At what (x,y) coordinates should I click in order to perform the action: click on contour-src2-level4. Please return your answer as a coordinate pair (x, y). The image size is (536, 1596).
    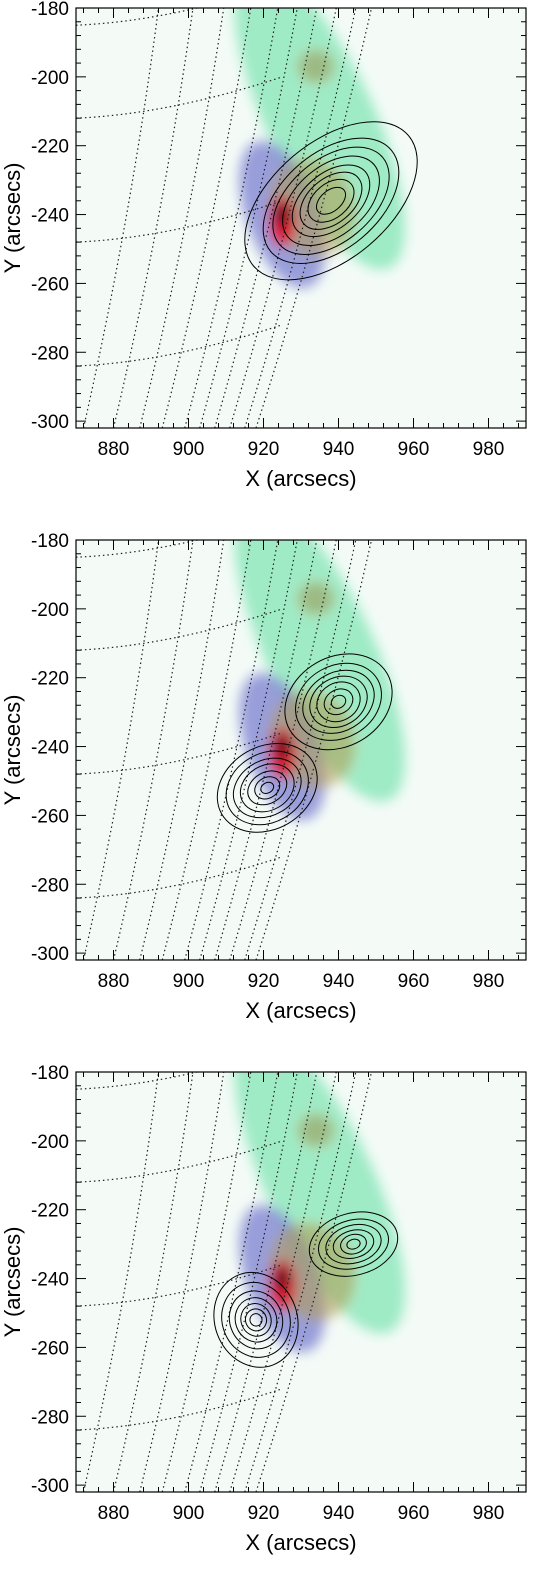
    Looking at the image, I should click on (256, 1320).